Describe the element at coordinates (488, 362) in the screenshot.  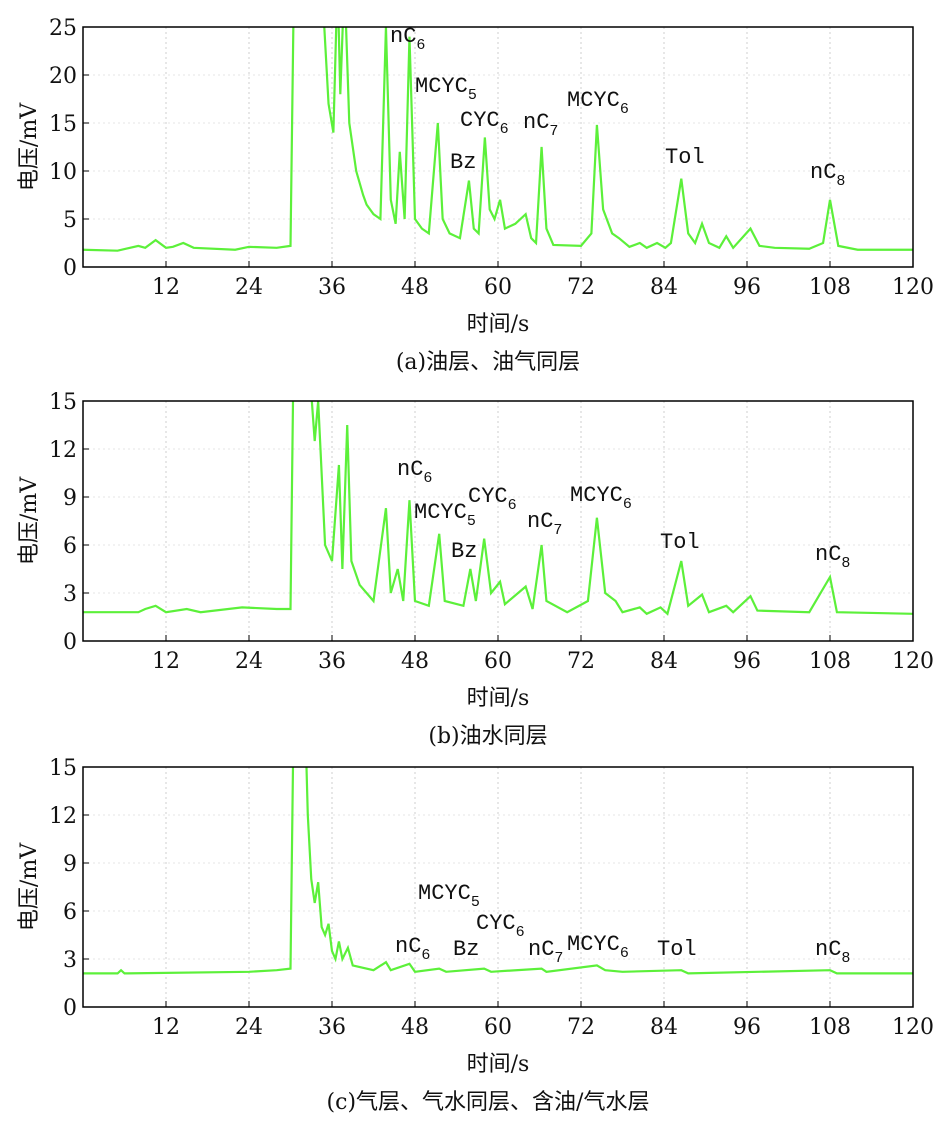
I see `caption: (a)油层、油气同层` at that location.